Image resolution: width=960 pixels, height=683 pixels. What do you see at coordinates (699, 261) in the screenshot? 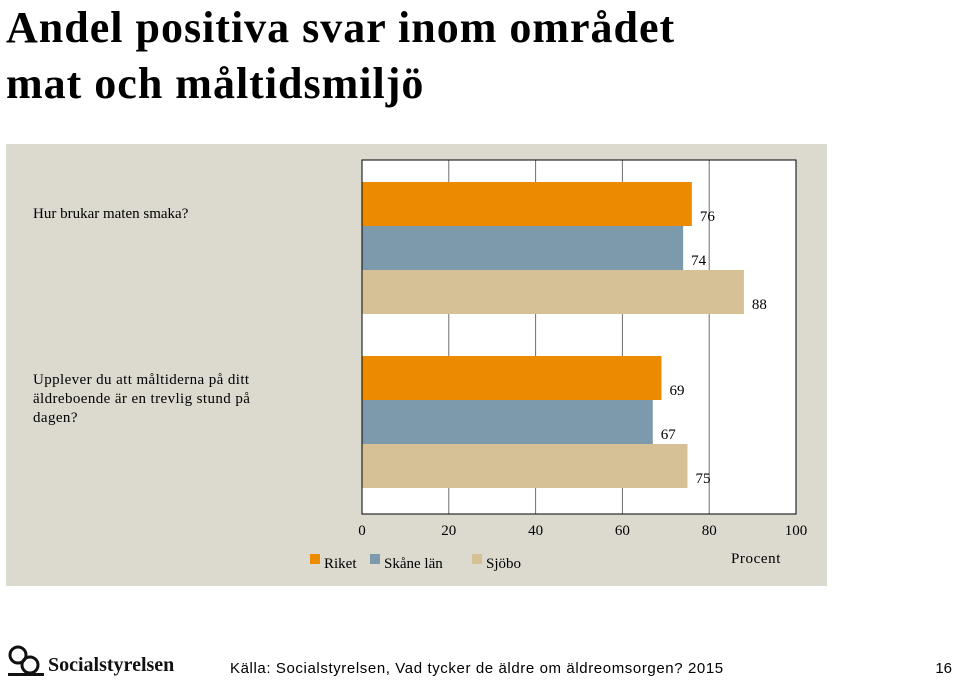
I see `data-label: 74` at bounding box center [699, 261].